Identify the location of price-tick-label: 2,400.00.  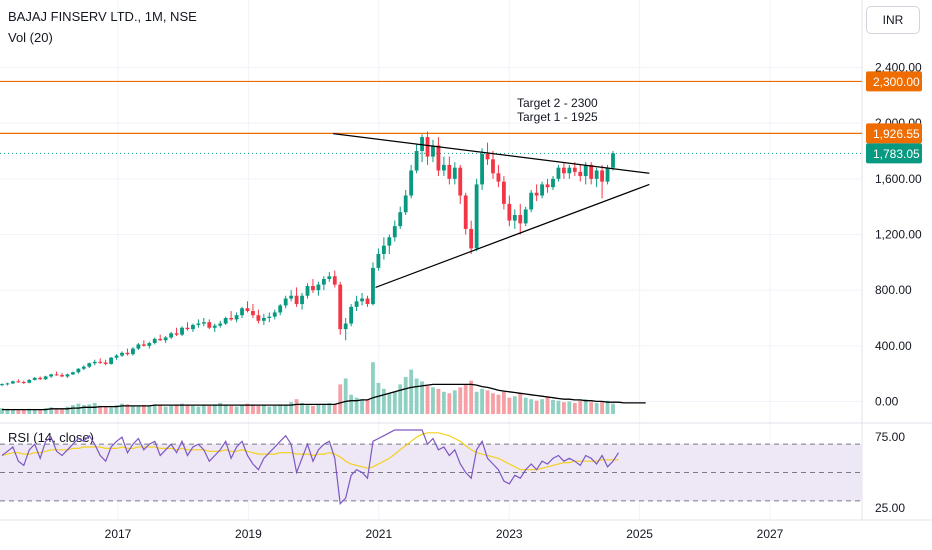
(898, 68).